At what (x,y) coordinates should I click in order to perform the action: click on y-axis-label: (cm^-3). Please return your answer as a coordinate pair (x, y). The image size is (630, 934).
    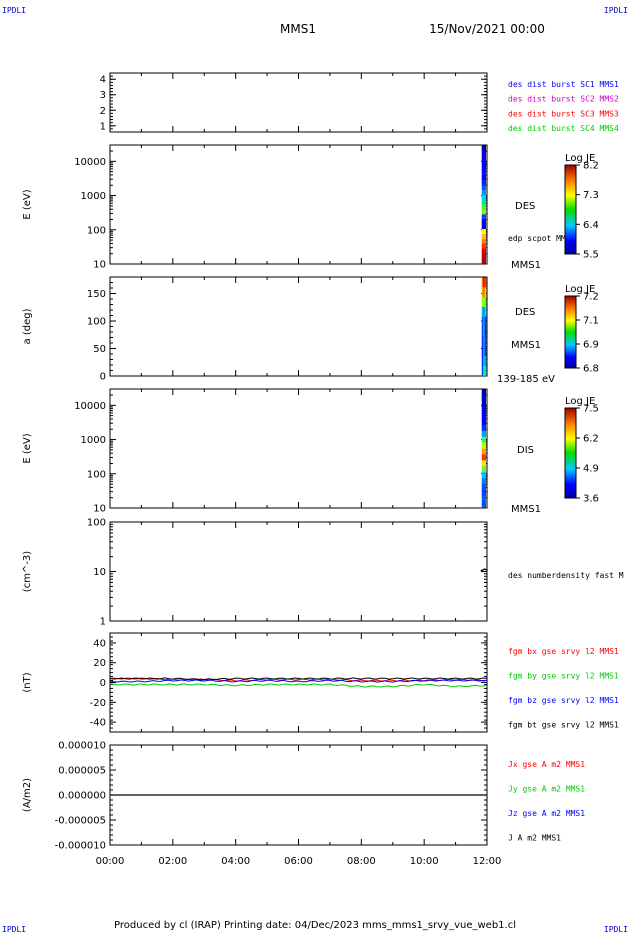
    Looking at the image, I should click on (27, 571).